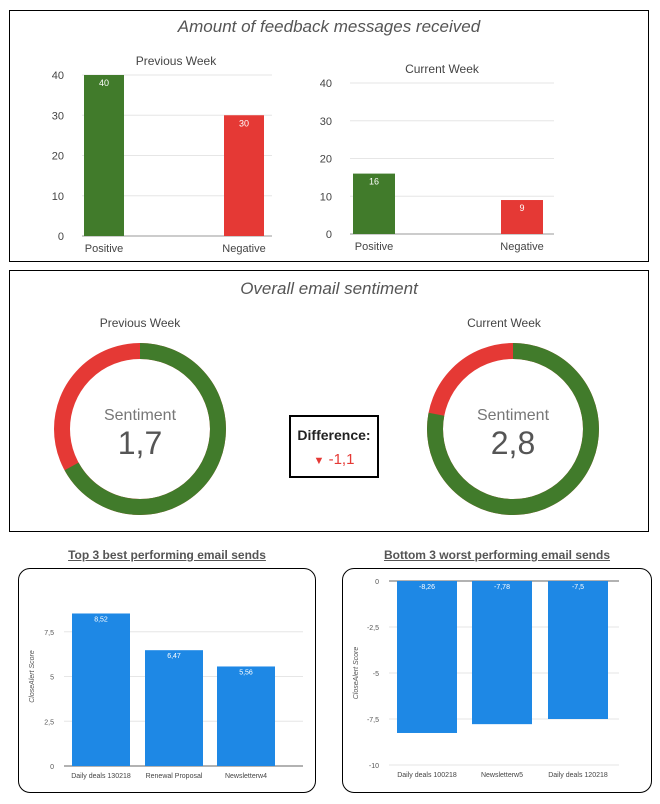 This screenshot has width=660, height=804. What do you see at coordinates (104, 83) in the screenshot?
I see `data-label: 40` at bounding box center [104, 83].